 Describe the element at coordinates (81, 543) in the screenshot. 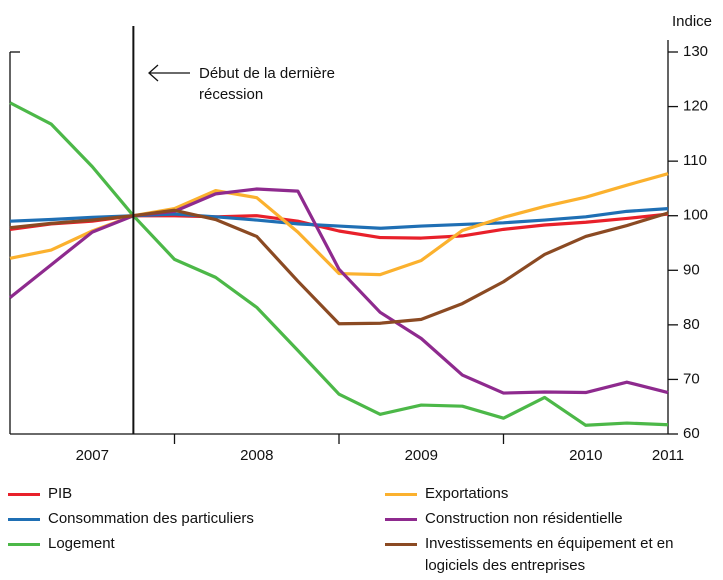

I see `legend-label: Logement` at that location.